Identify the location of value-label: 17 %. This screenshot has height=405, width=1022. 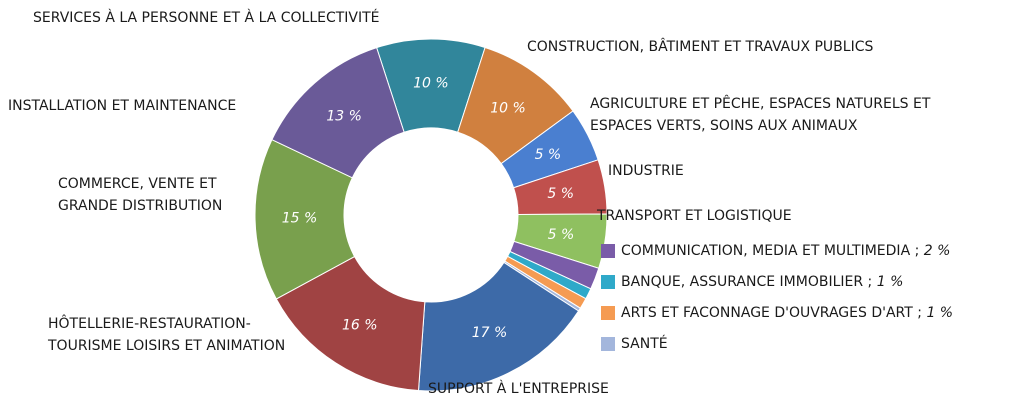
(490, 333).